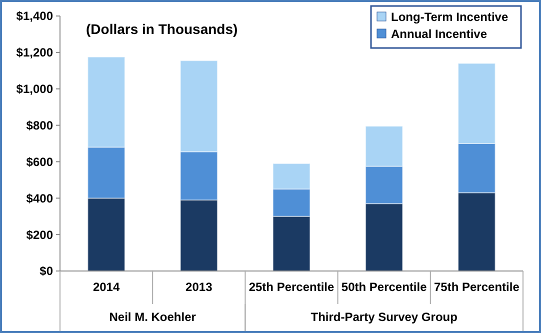 The width and height of the screenshot is (541, 333). Describe the element at coordinates (35, 16) in the screenshot. I see `y-tick-label: $1,400` at that location.